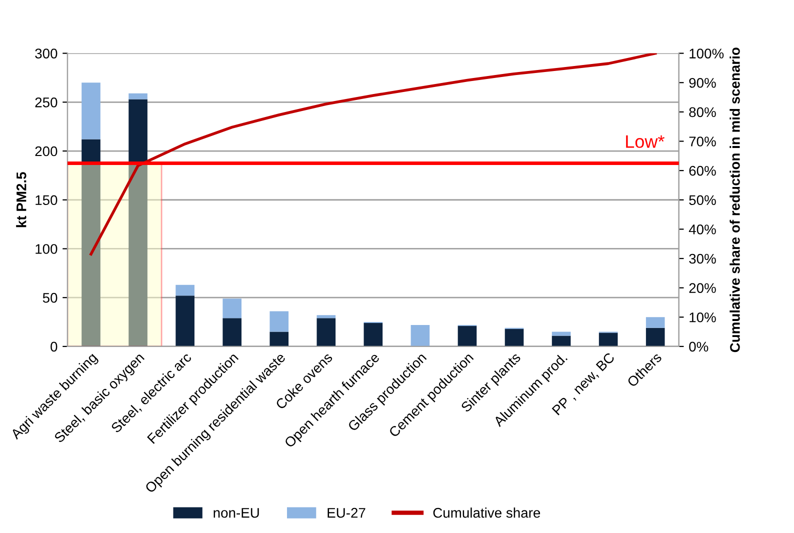 The height and width of the screenshot is (533, 794). What do you see at coordinates (47, 200) in the screenshot?
I see `y-tick-label: 150` at bounding box center [47, 200].